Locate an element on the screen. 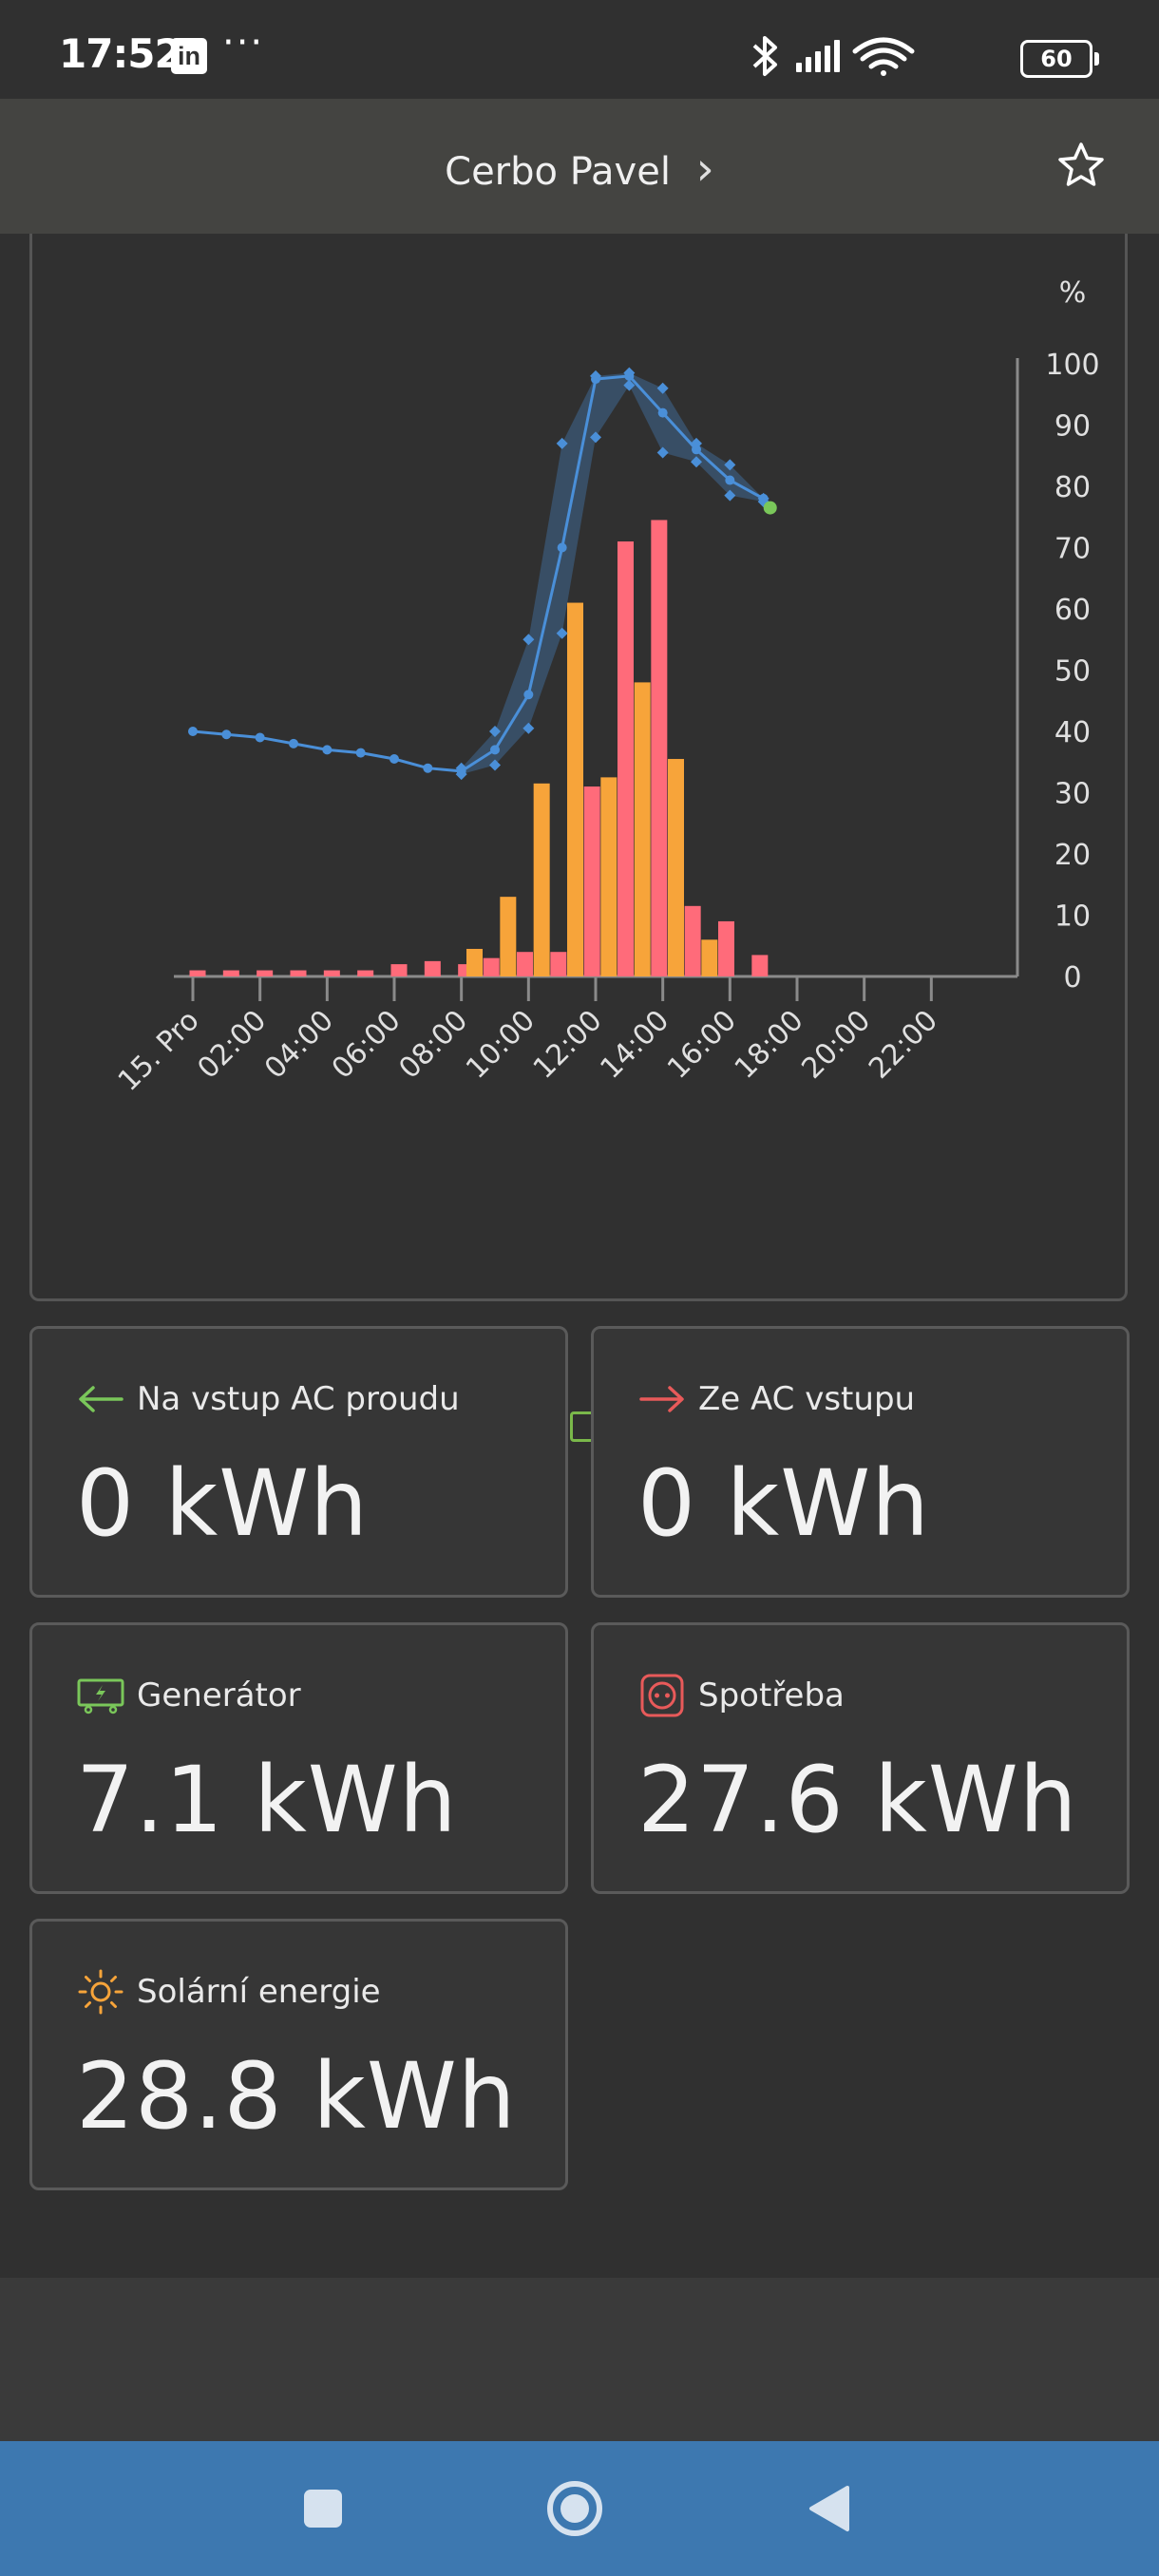 Image resolution: width=1159 pixels, height=2576 pixels. x-tick-label: 22:00 is located at coordinates (903, 1045).